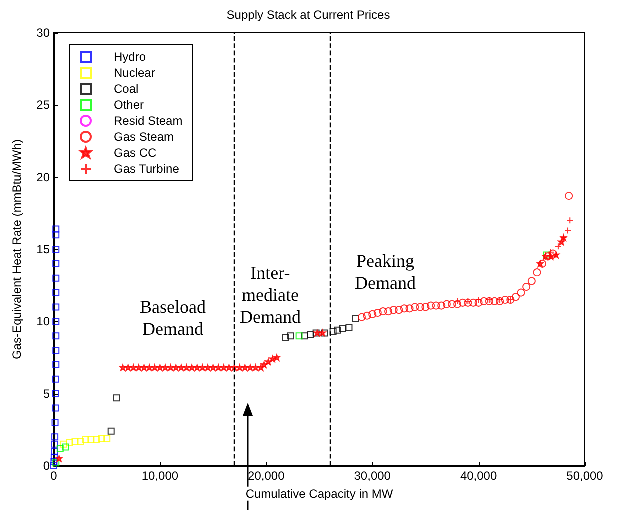  What do you see at coordinates (173, 318) in the screenshot?
I see `annotation: Baseload Demand` at bounding box center [173, 318].